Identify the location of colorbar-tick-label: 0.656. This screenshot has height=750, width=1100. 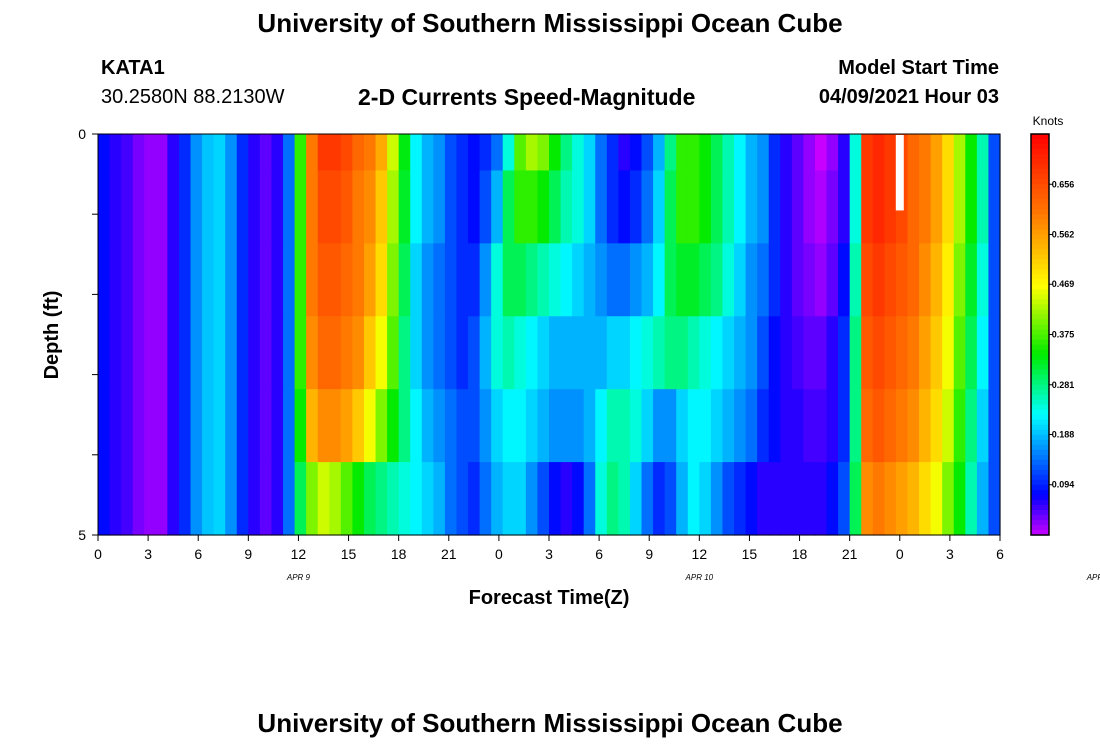
(1063, 184).